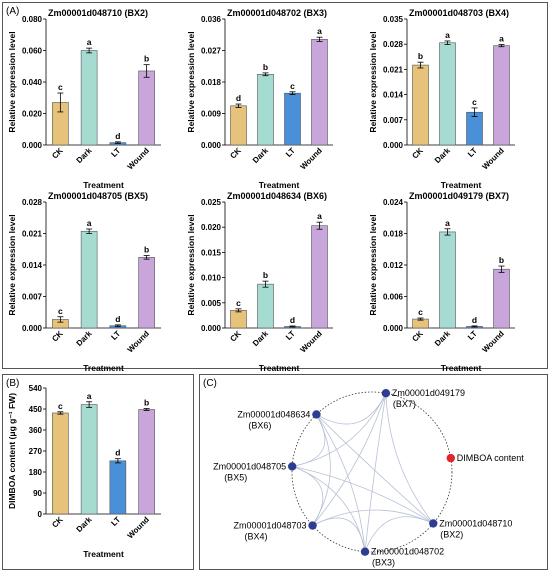  What do you see at coordinates (249, 466) in the screenshot?
I see `node-label: Zm00001d048705` at bounding box center [249, 466].